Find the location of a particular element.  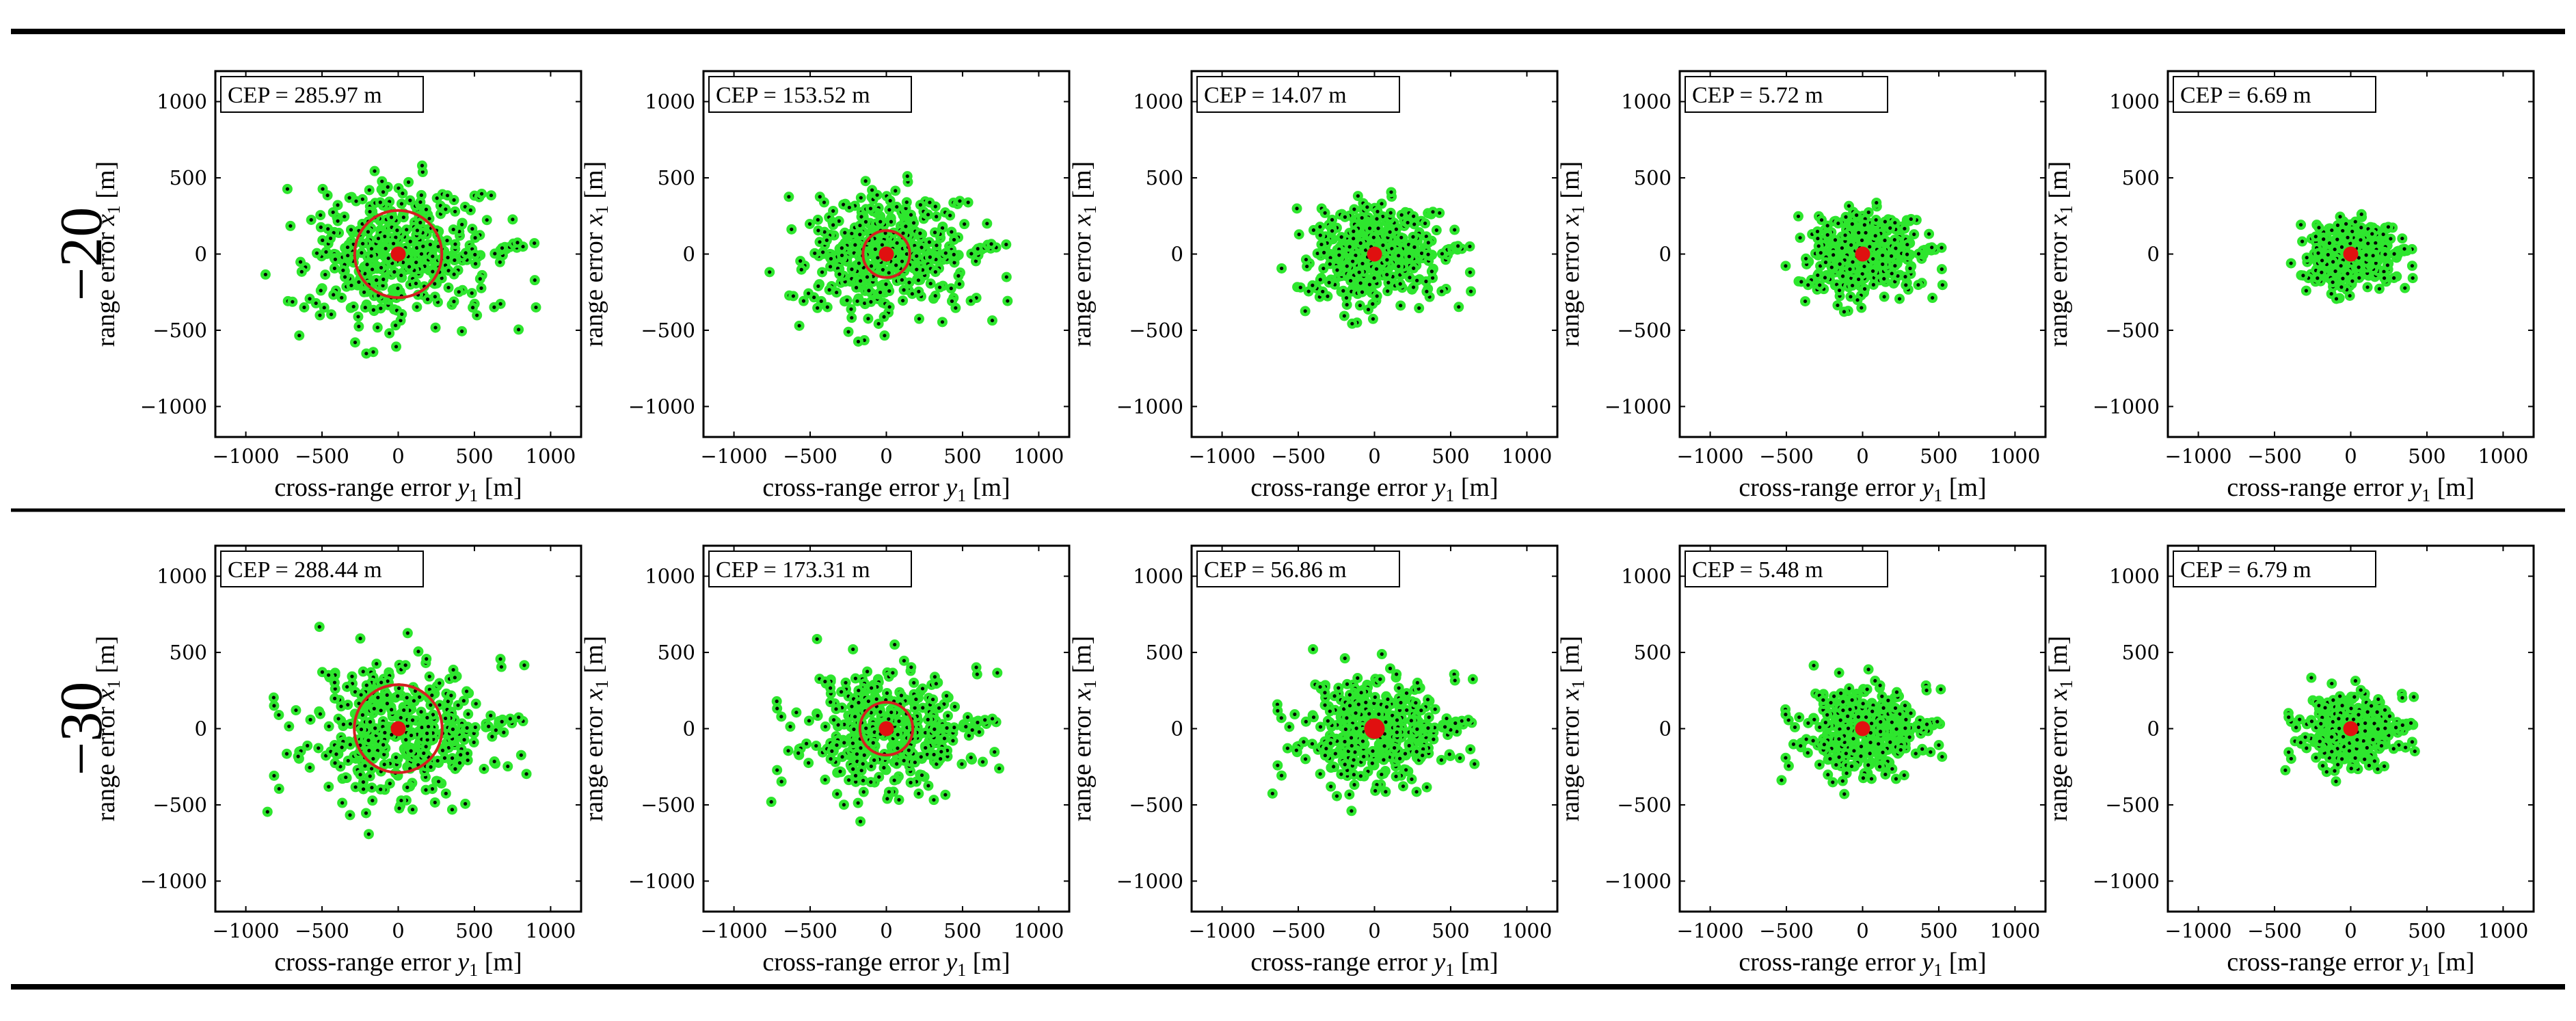

y-axis-label: range error x1 [m] is located at coordinates (108, 254).